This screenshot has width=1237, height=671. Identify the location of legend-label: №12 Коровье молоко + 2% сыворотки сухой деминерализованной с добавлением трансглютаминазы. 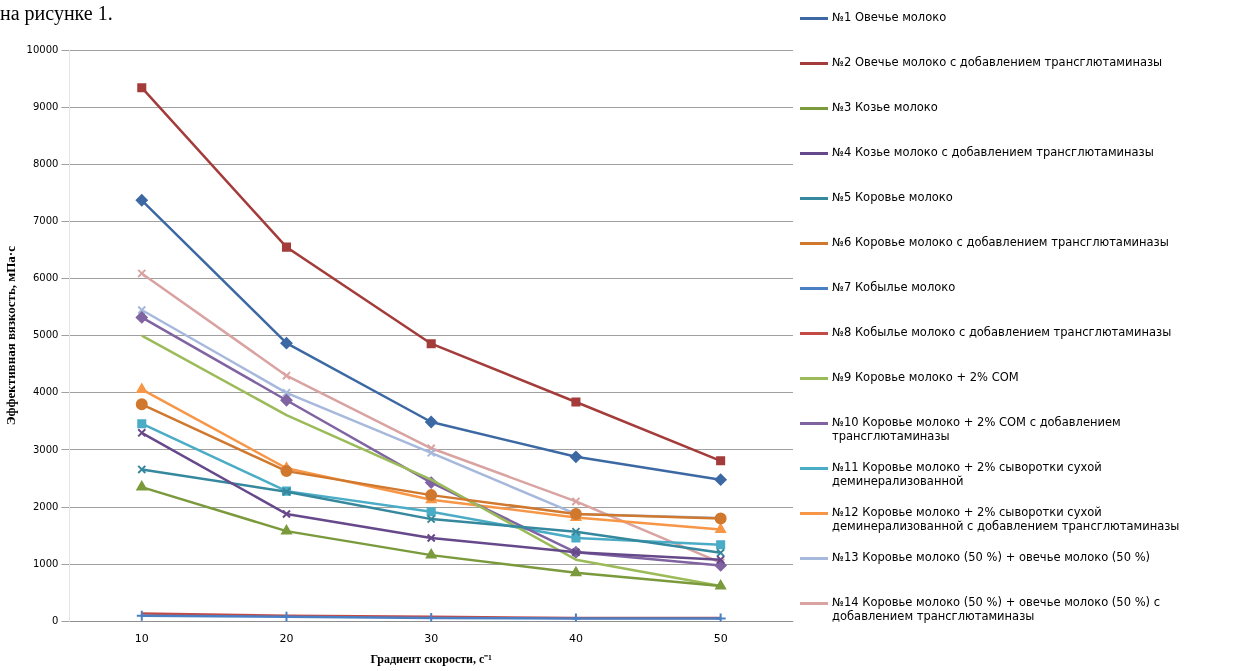
(1006, 519).